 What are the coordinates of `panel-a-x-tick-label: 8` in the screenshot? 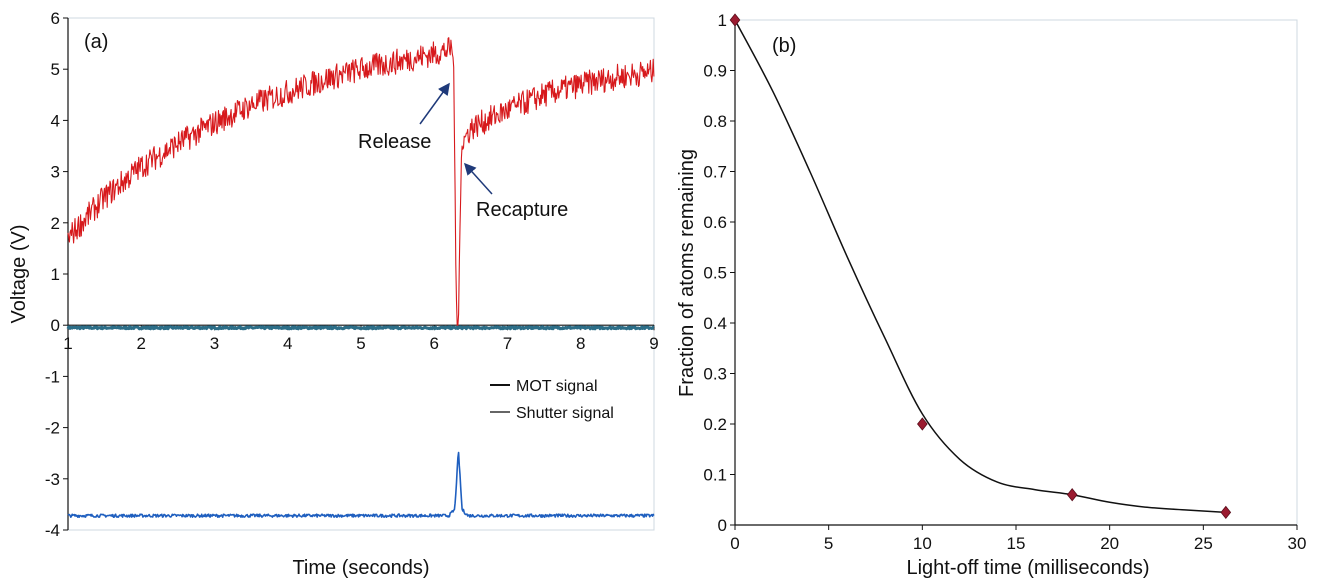 It's located at (580, 343).